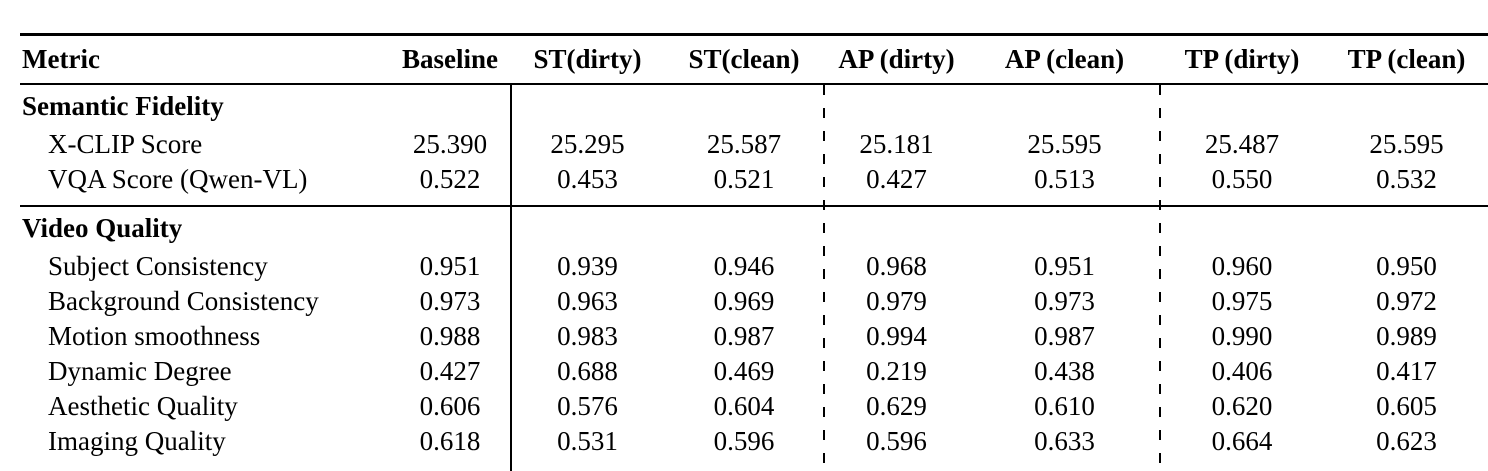  Describe the element at coordinates (744, 59) in the screenshot. I see `column-header-st-clean: ST(clean)` at that location.